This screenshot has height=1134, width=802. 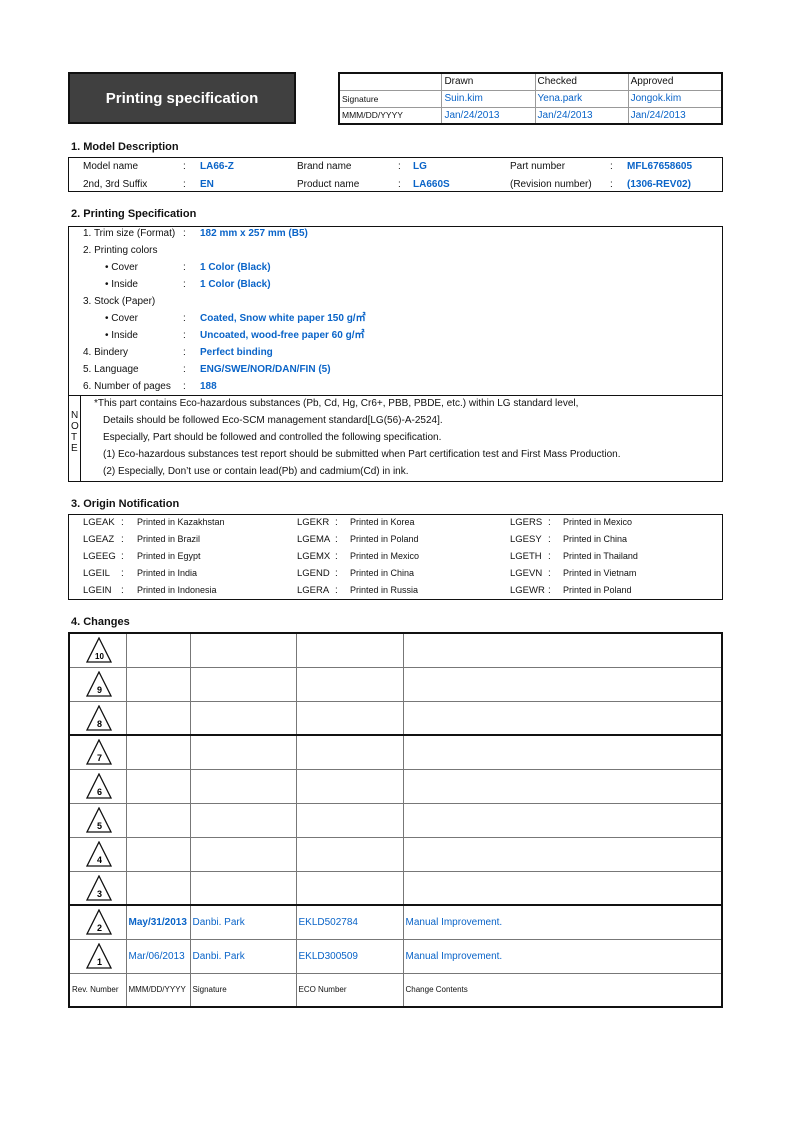 I want to click on svg-text: 9, so click(x=99, y=690).